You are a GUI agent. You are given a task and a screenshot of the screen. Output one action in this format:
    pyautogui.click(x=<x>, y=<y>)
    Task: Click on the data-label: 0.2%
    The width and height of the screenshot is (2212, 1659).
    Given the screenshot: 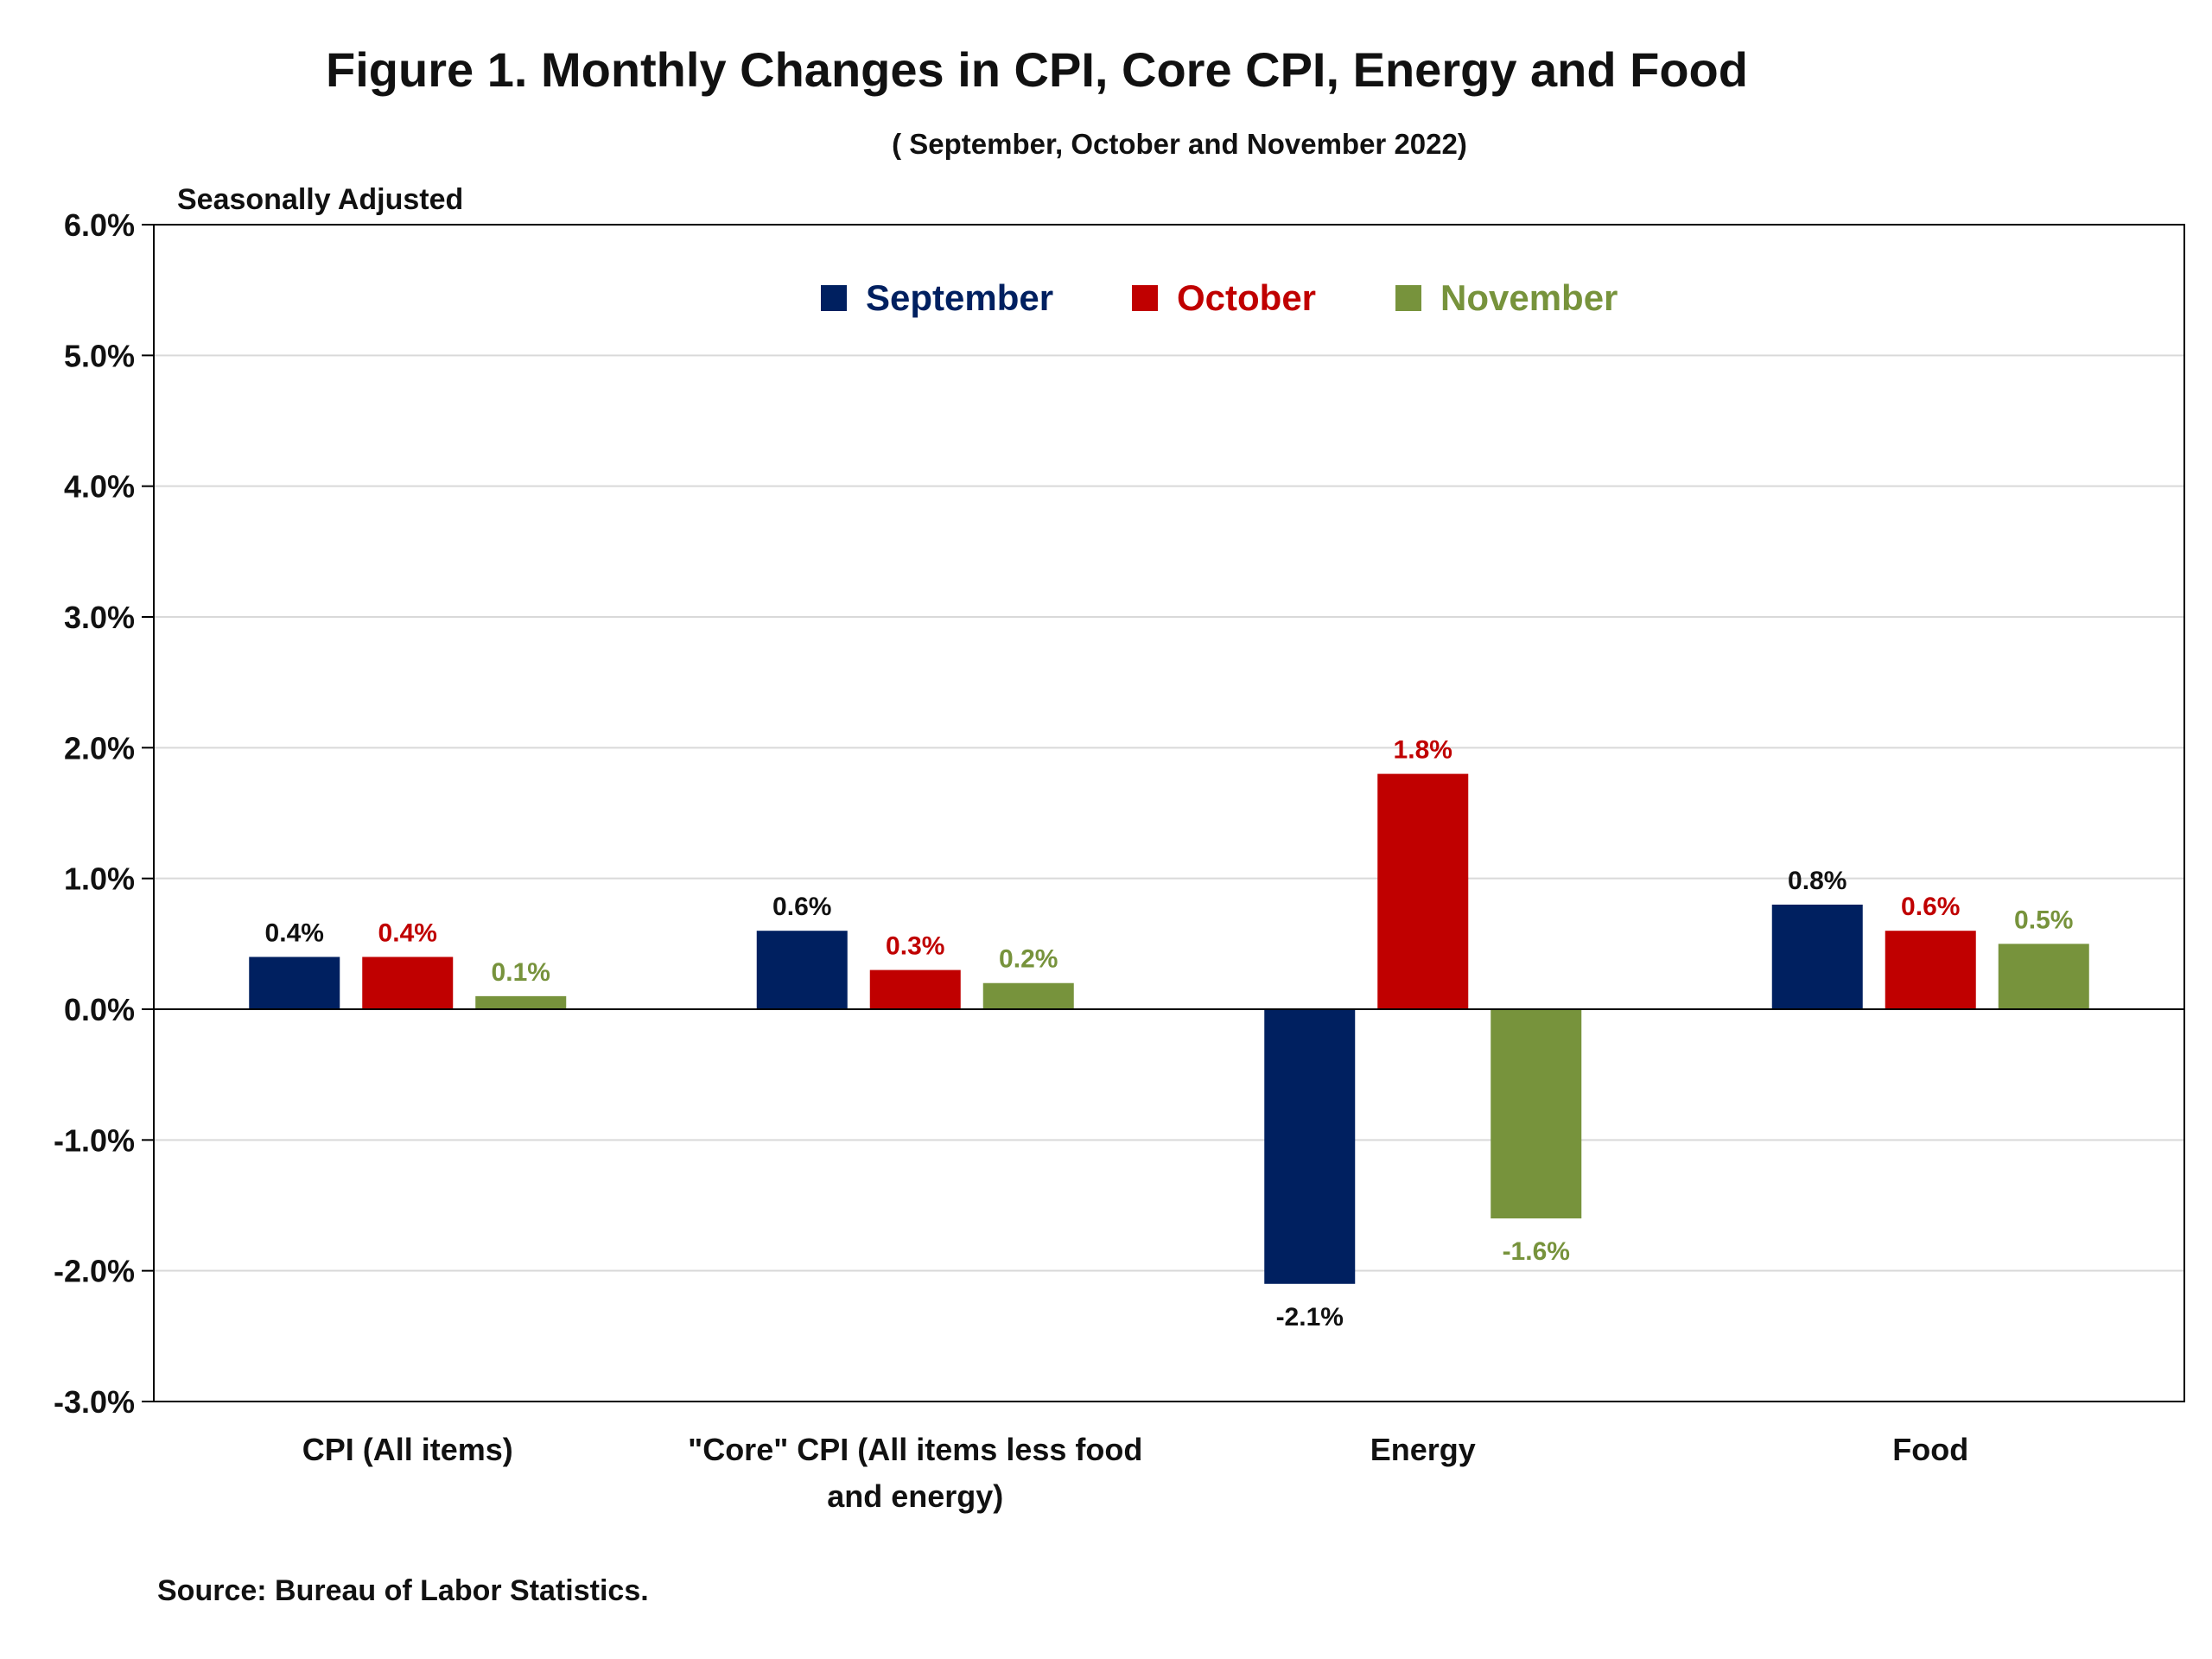 What is the action you would take?
    pyautogui.click(x=1028, y=959)
    